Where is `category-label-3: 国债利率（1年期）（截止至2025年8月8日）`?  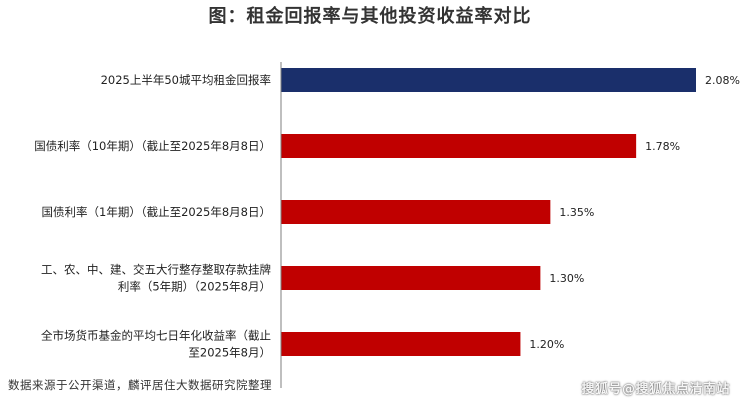
category-label-3: 国债利率（1年期）（截止至2025年8月8日） is located at coordinates (156, 212).